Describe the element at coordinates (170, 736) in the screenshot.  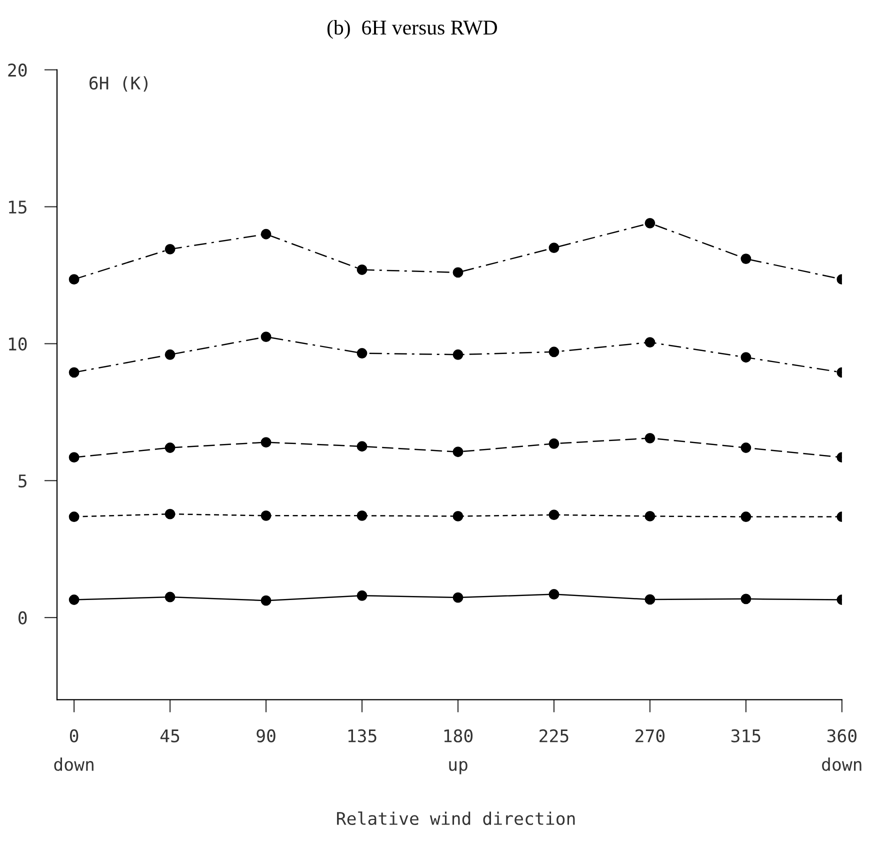
I see `x-tick-label: 45` at that location.